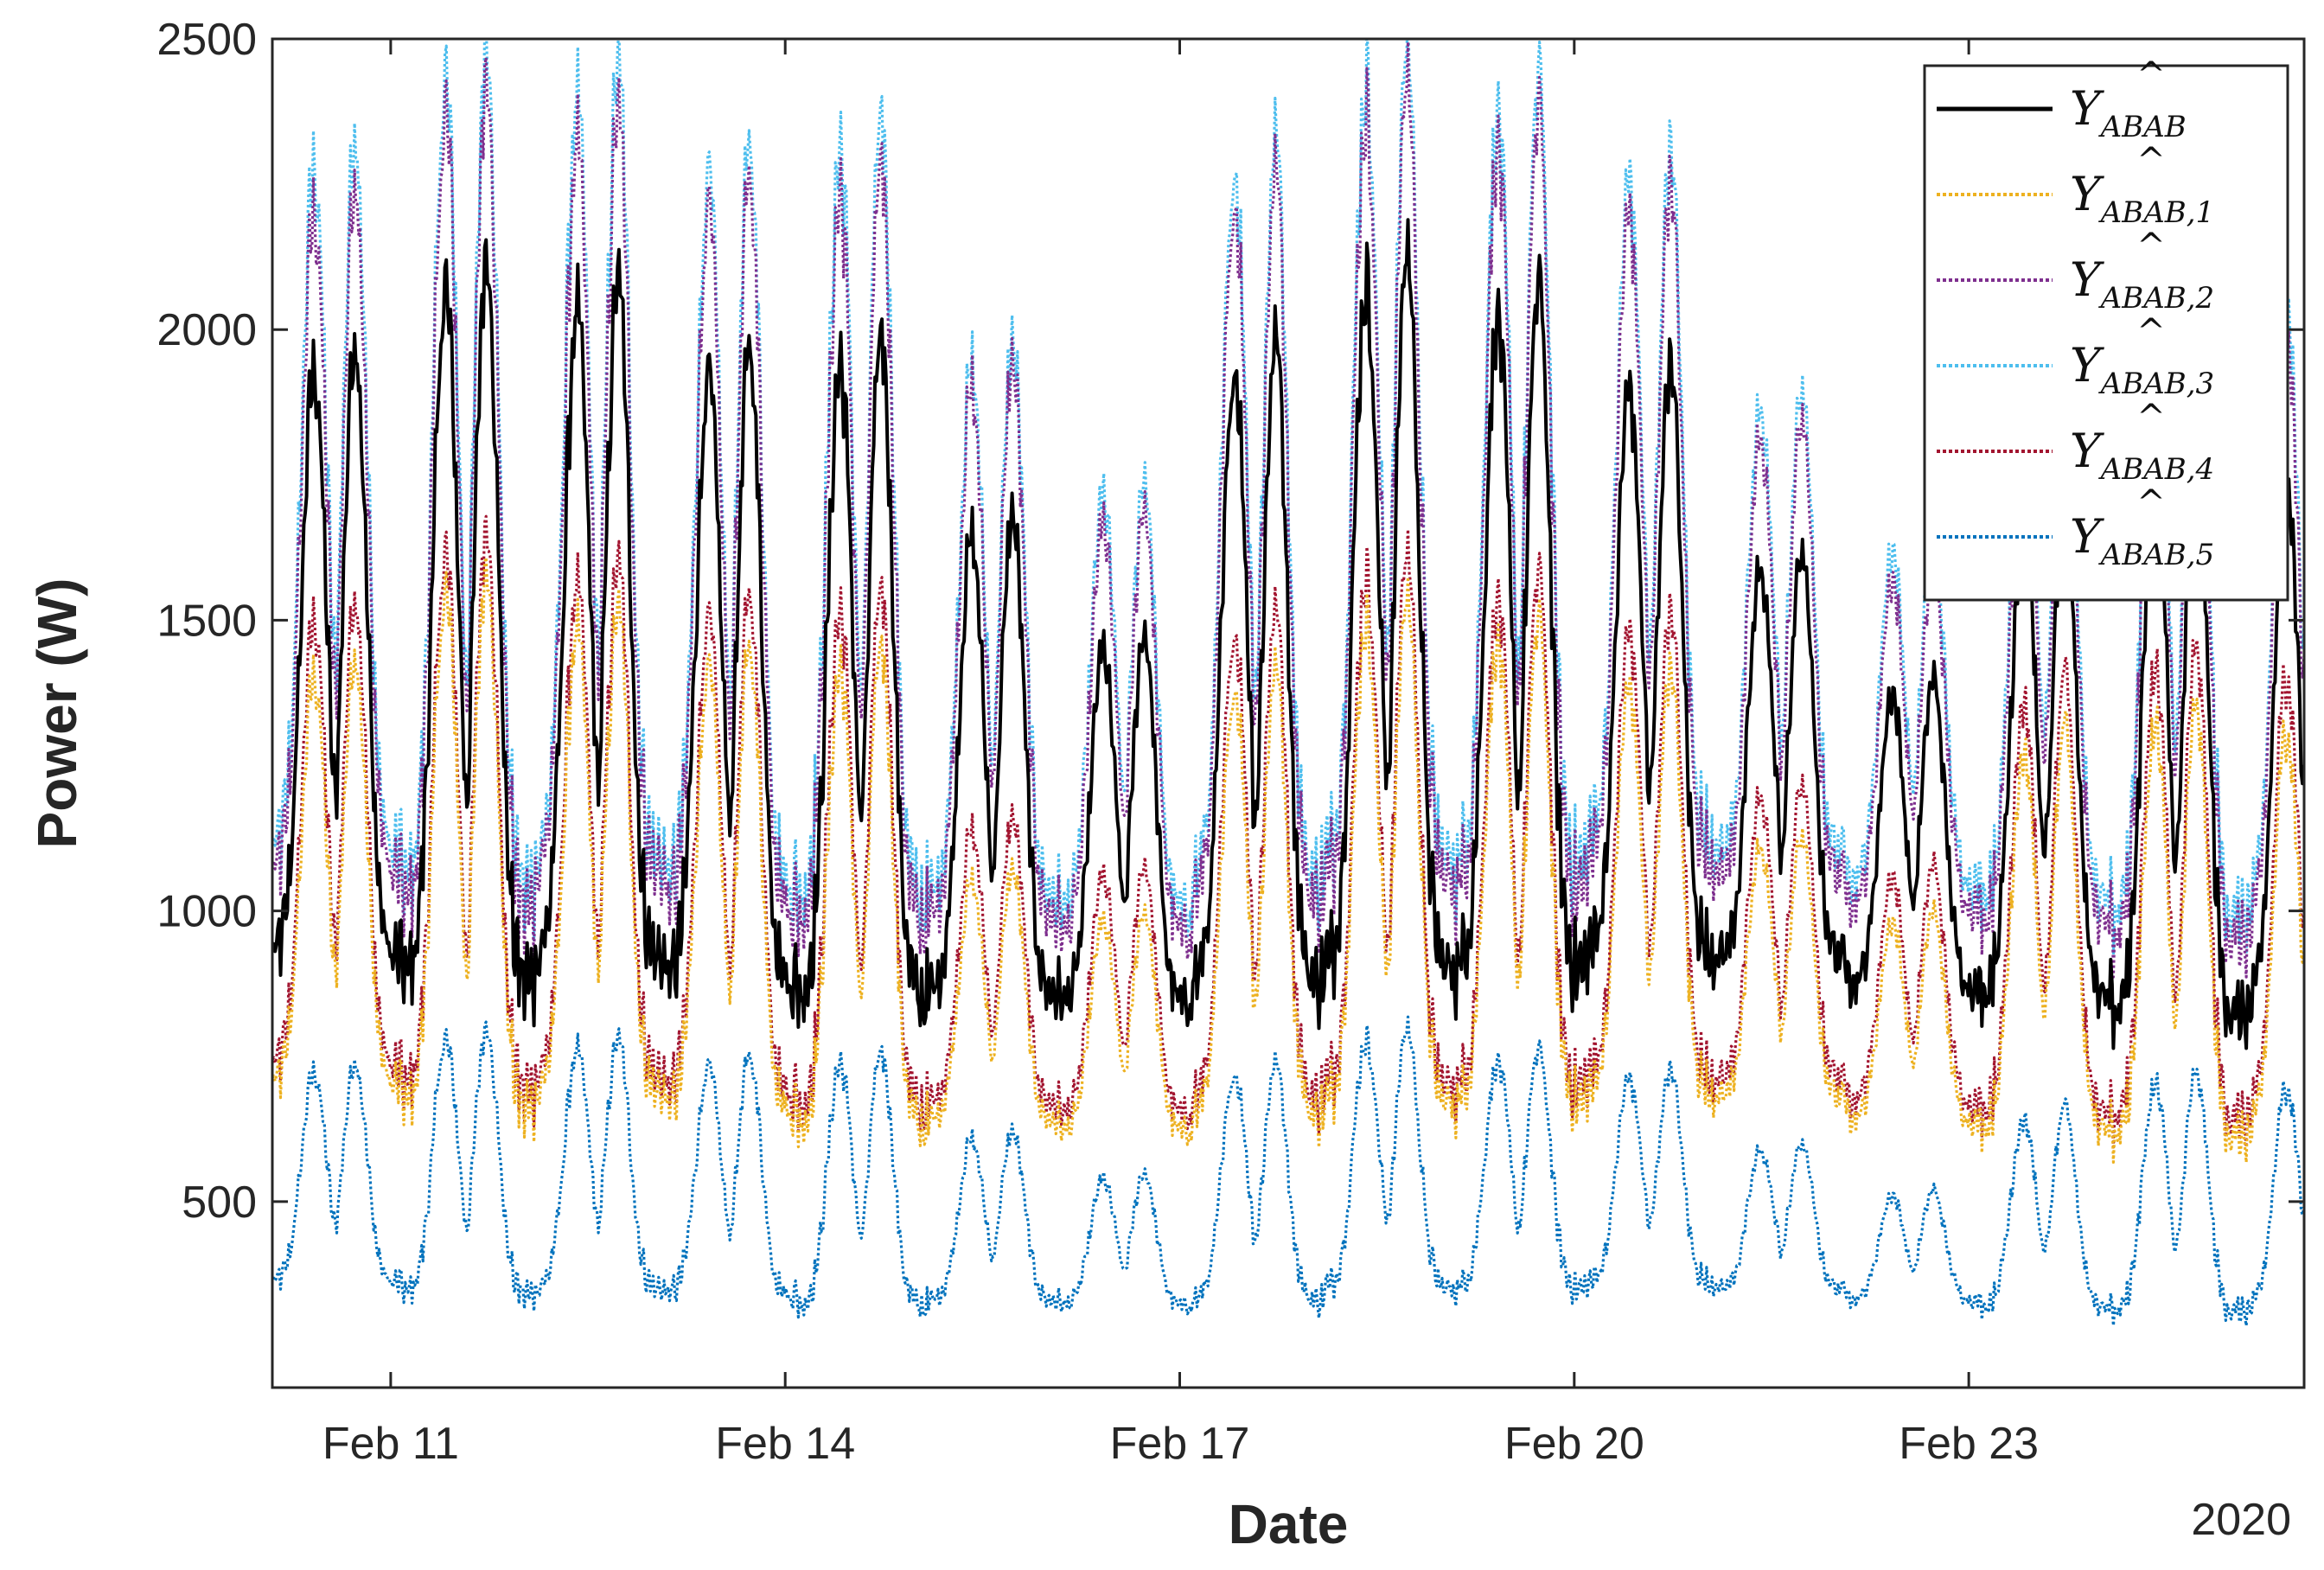 This screenshot has height=1570, width=2324. What do you see at coordinates (1574, 1444) in the screenshot?
I see `x-tick-label: Feb 20` at bounding box center [1574, 1444].